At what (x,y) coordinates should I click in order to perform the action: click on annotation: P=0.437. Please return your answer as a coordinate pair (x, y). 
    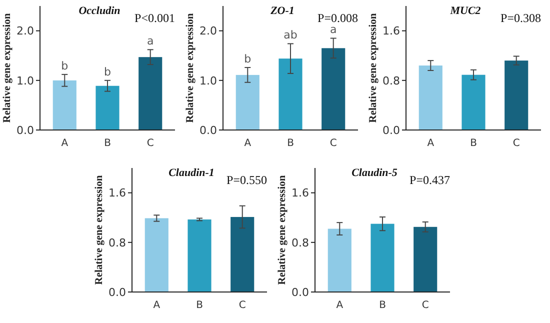
    Looking at the image, I should click on (430, 180).